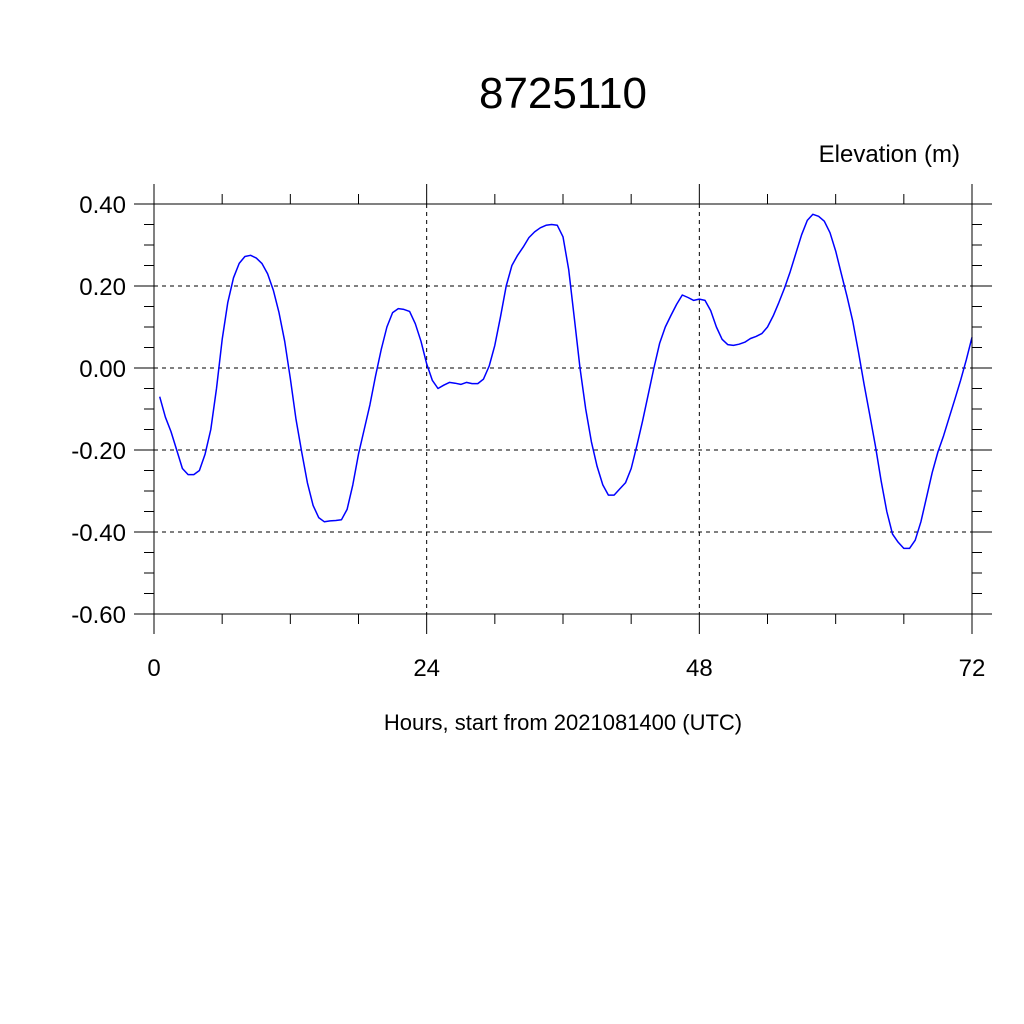 The height and width of the screenshot is (1024, 1024). I want to click on x-tick-label: 48, so click(699, 668).